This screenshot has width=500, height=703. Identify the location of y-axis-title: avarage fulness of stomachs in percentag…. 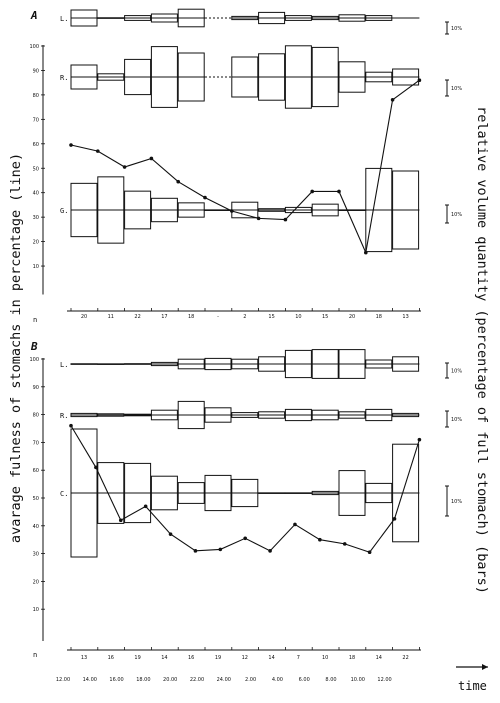
(16, 348).